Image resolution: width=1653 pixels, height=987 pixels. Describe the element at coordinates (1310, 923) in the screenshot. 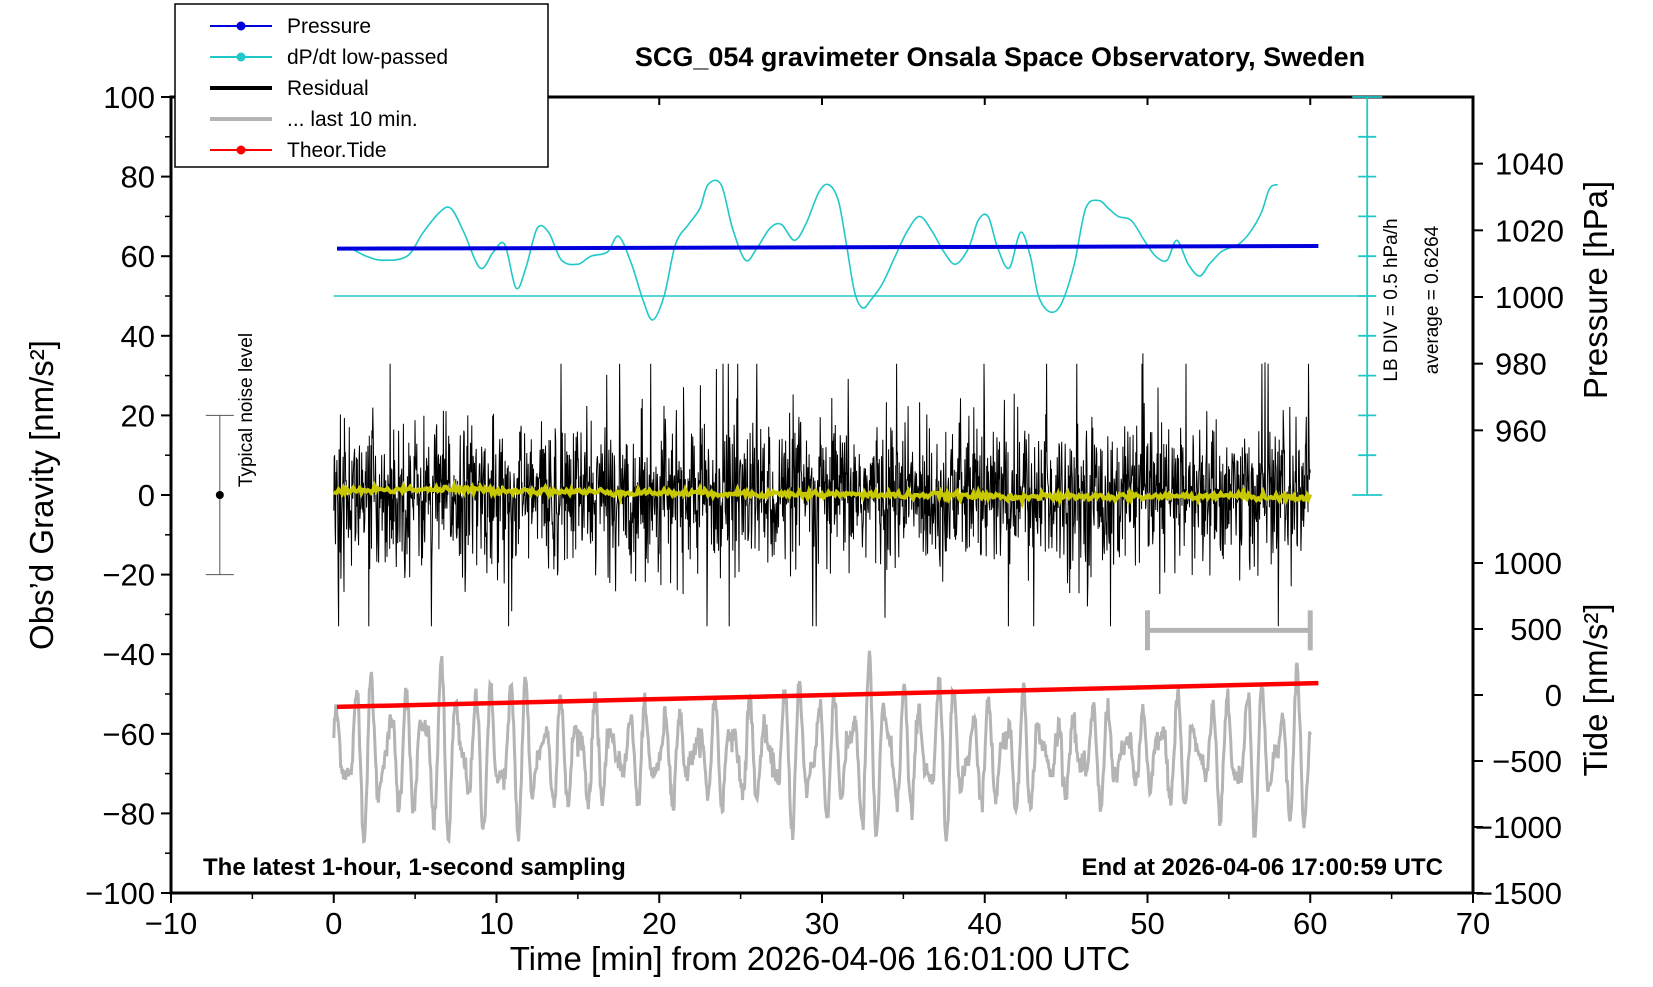

I see `x-tick-label: 60` at that location.